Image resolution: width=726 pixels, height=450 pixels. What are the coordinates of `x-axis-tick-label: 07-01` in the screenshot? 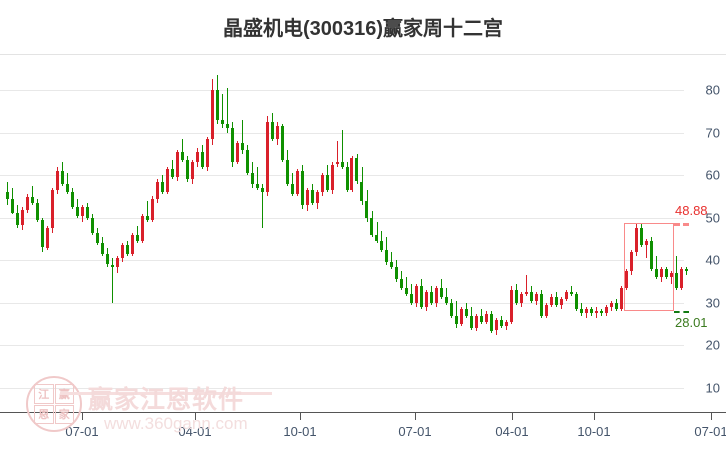 It's located at (82, 431).